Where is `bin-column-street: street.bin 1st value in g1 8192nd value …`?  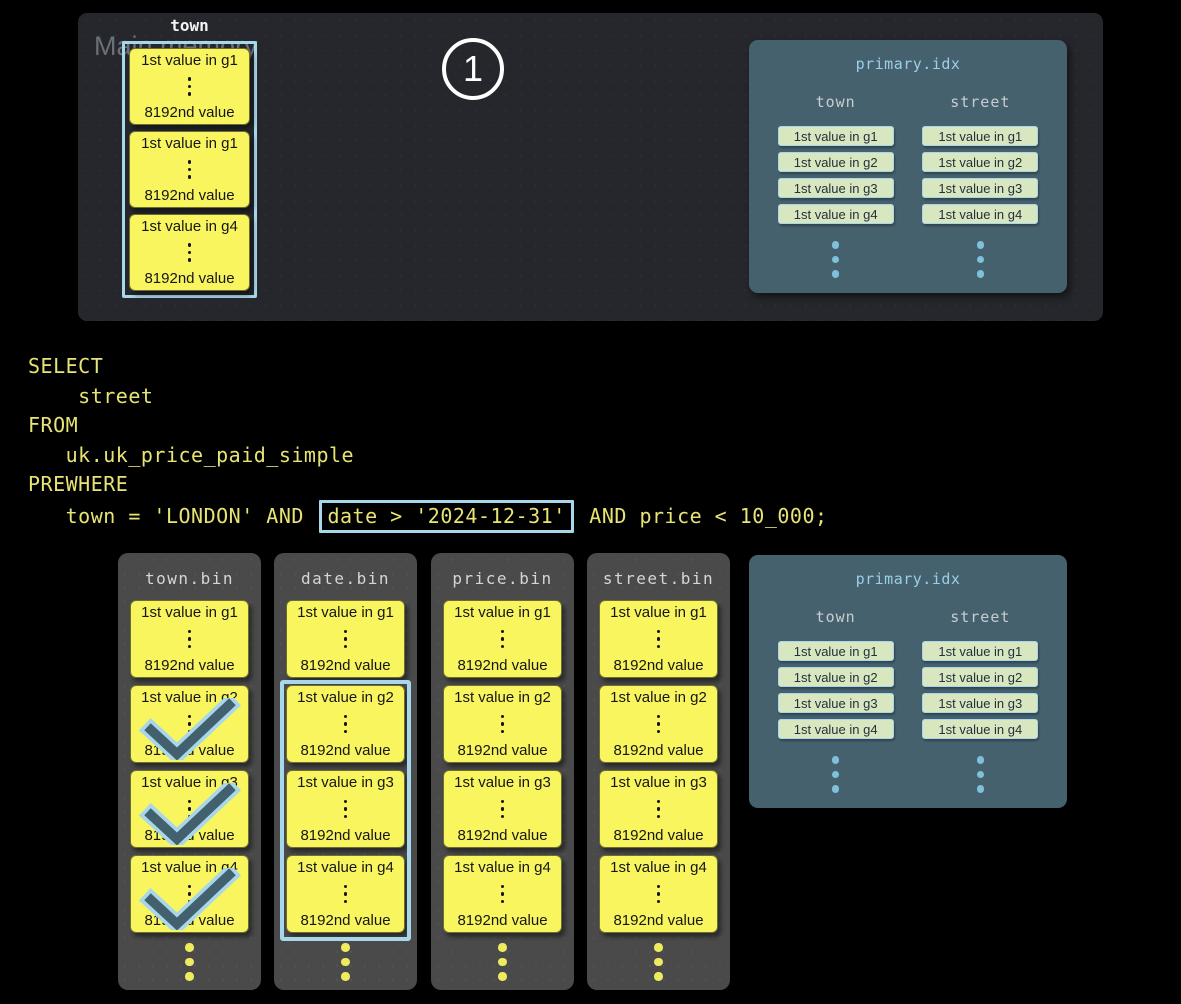
bin-column-street: street.bin 1st value in g1 8192nd value … is located at coordinates (658, 771).